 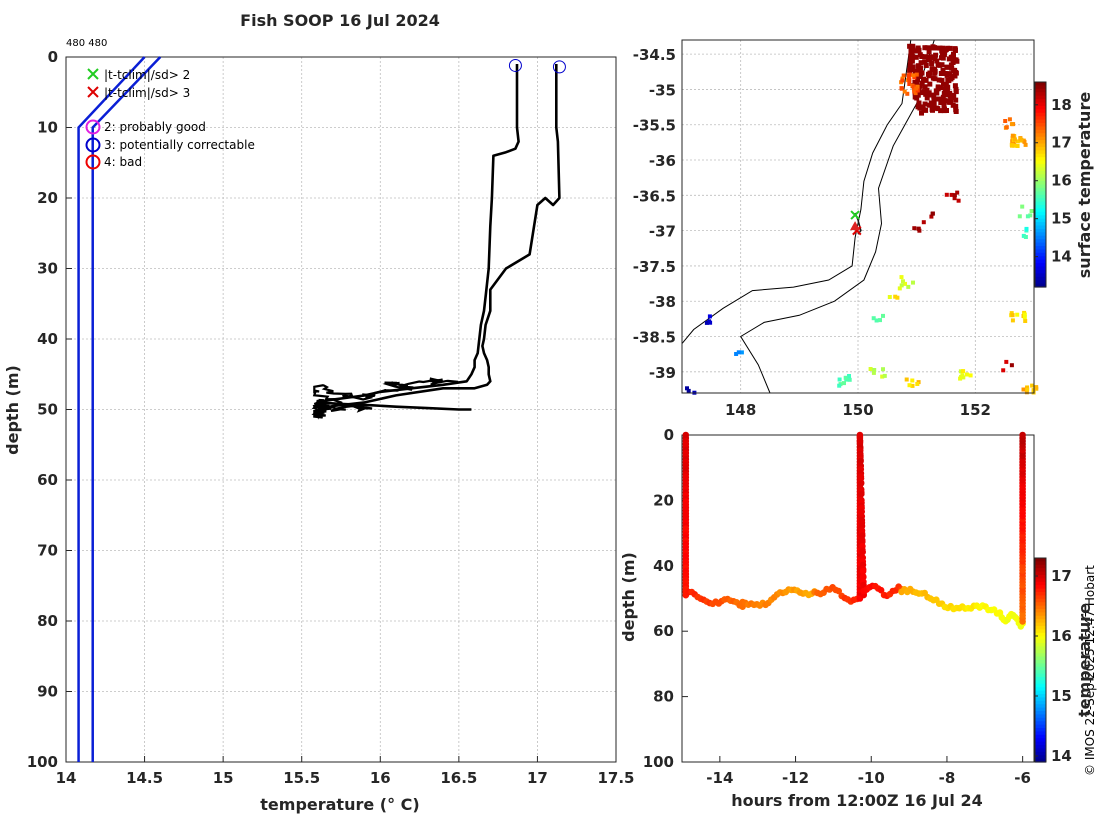 What do you see at coordinates (340, 20) in the screenshot?
I see `figure-title: Fish SOOP 16 Jul 2024` at bounding box center [340, 20].